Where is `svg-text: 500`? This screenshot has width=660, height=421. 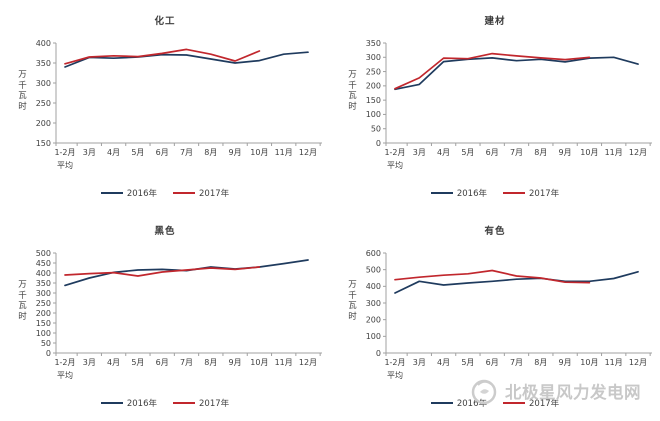
svg-text: 500 is located at coordinates (373, 269).